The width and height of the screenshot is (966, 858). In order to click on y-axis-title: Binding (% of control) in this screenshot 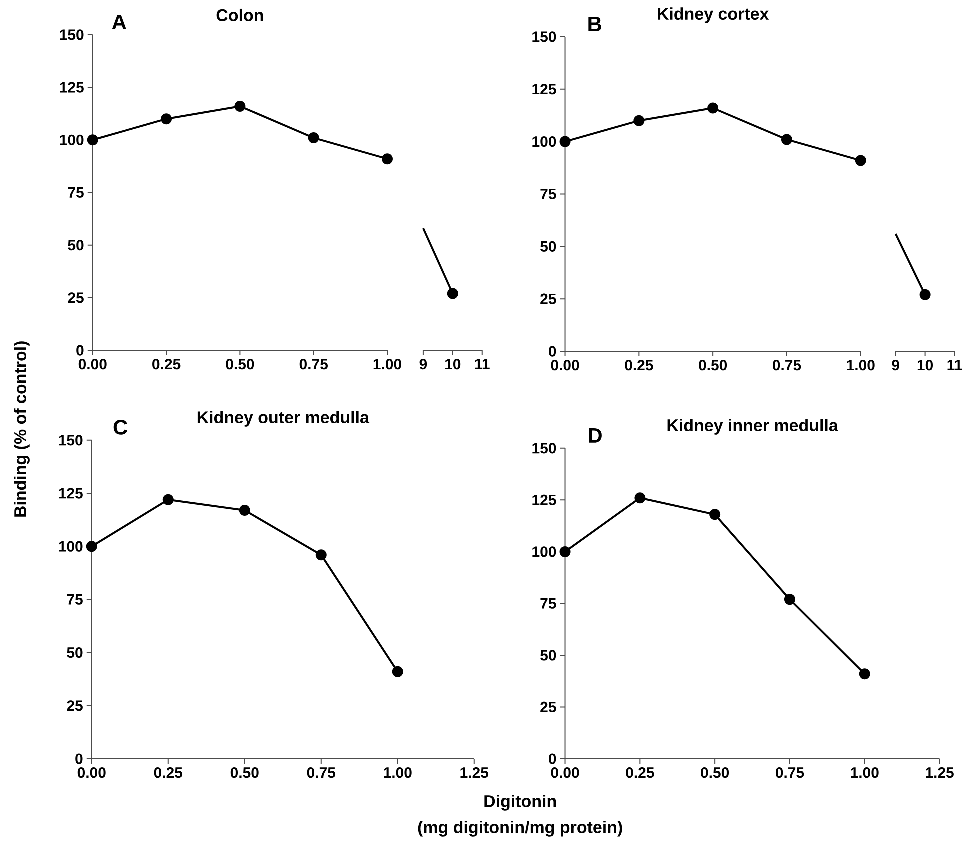, I will do `click(22, 429)`.